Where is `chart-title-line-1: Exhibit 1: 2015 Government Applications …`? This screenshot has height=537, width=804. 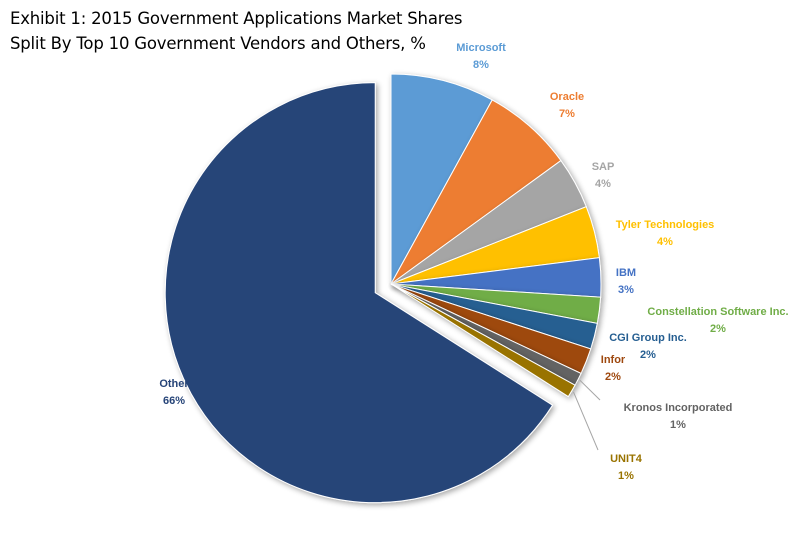 chart-title-line-1: Exhibit 1: 2015 Government Applications … is located at coordinates (236, 18).